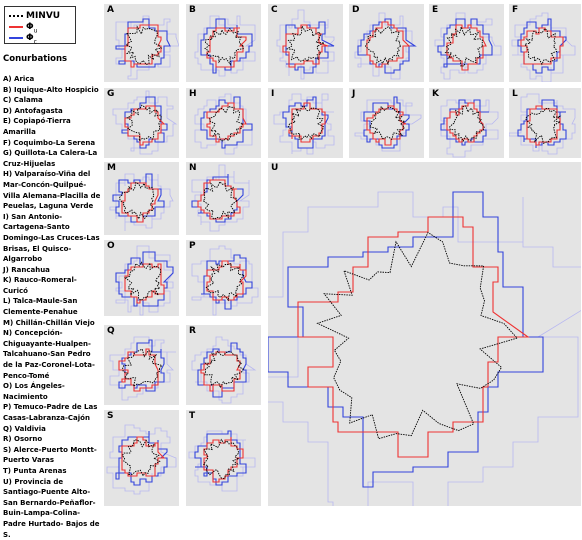 The image size is (582, 540). What do you see at coordinates (111, 246) in the screenshot?
I see `panel-letter: O` at bounding box center [111, 246].